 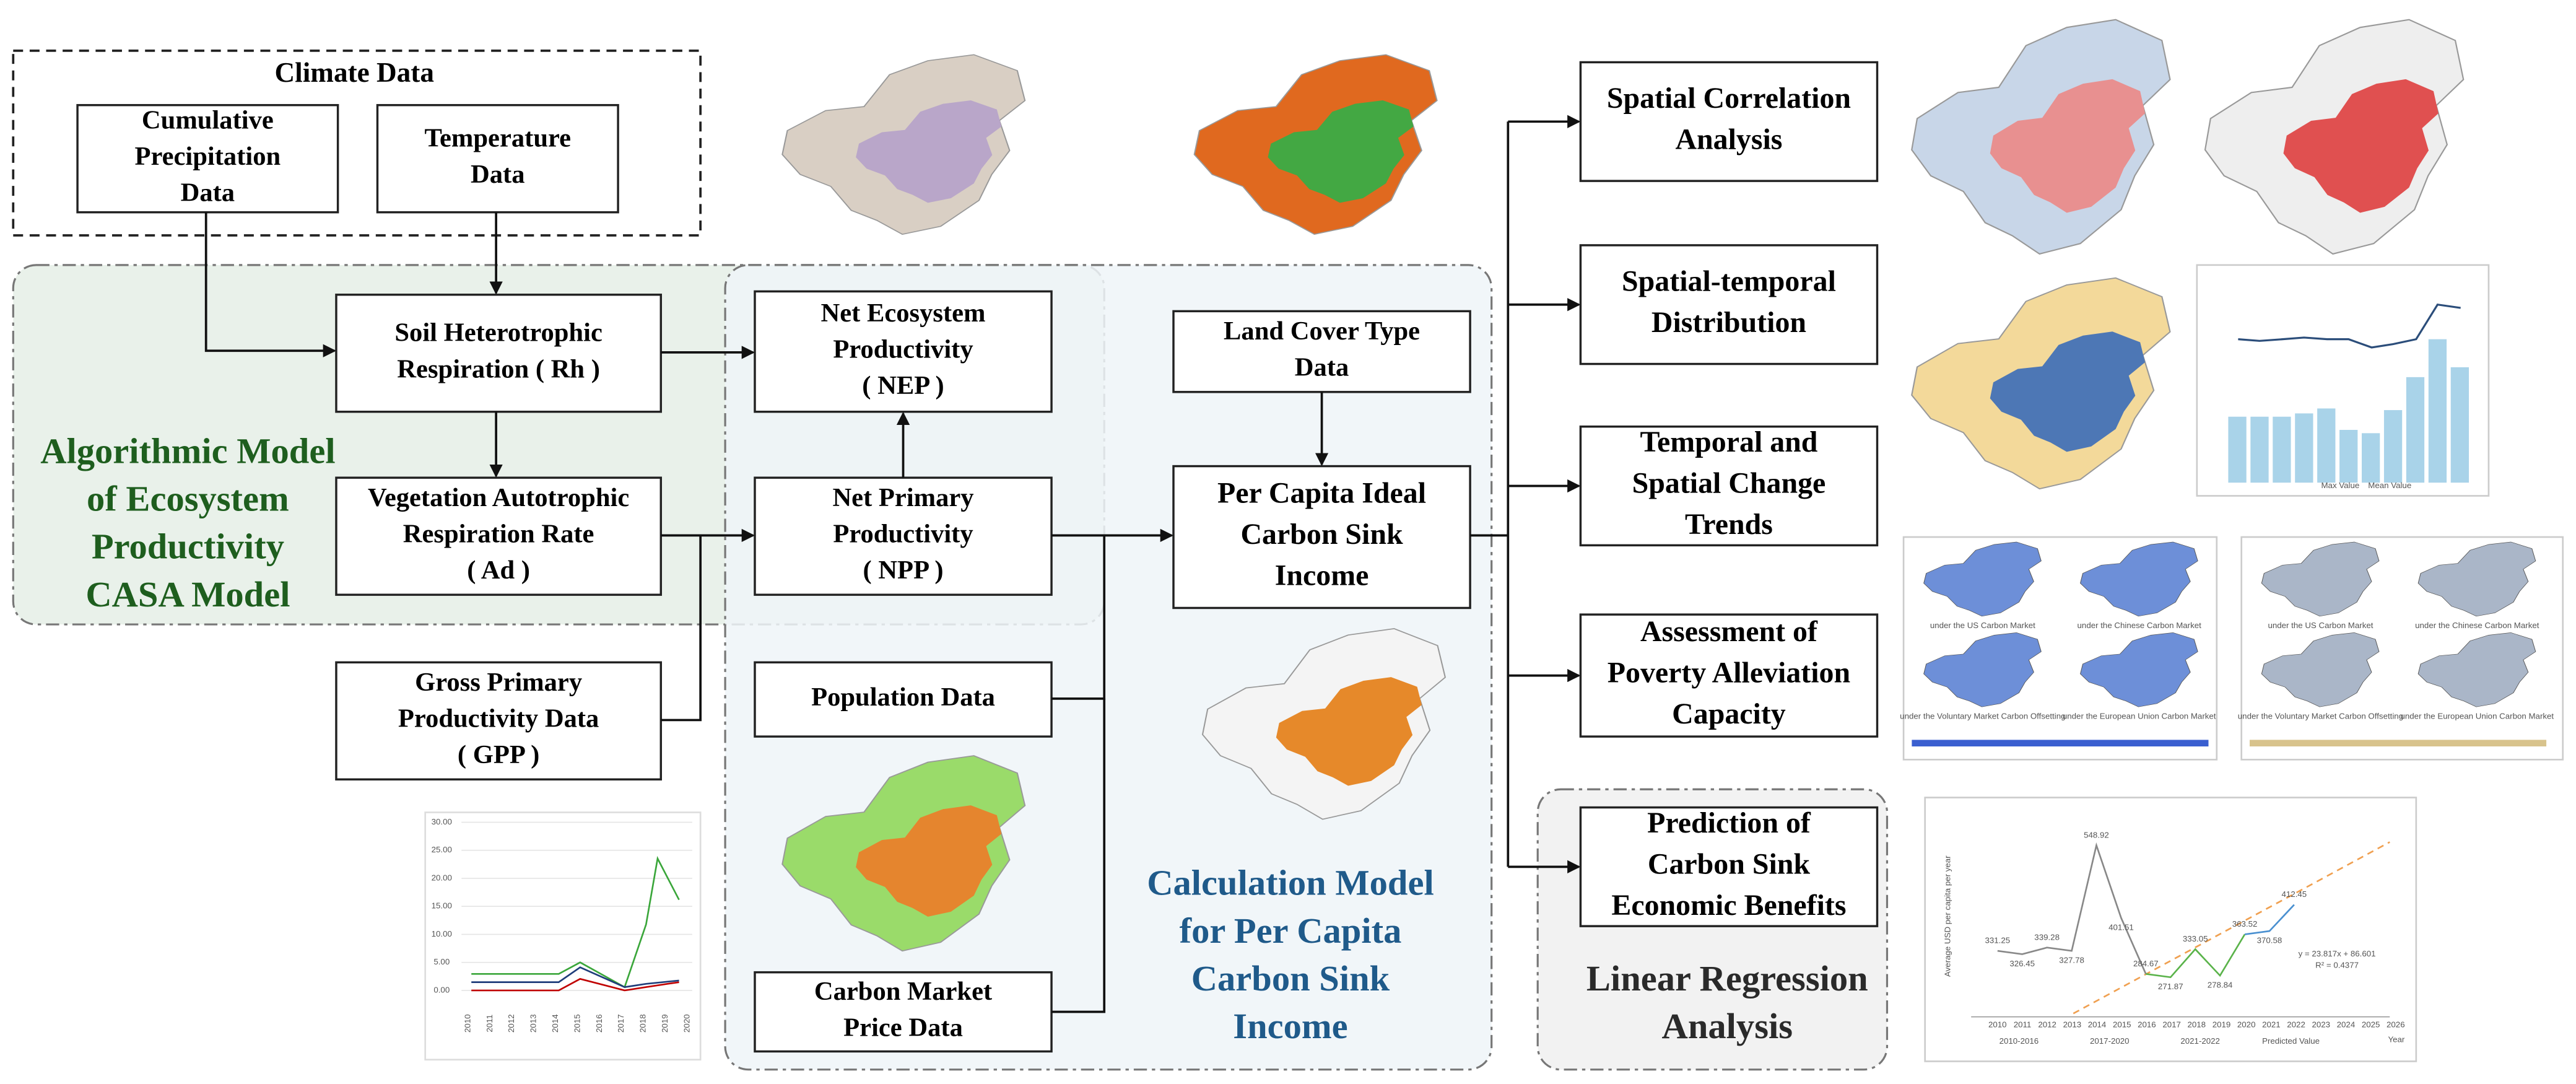 What do you see at coordinates (2371, 1024) in the screenshot?
I see `x-tick-label: 2025` at bounding box center [2371, 1024].